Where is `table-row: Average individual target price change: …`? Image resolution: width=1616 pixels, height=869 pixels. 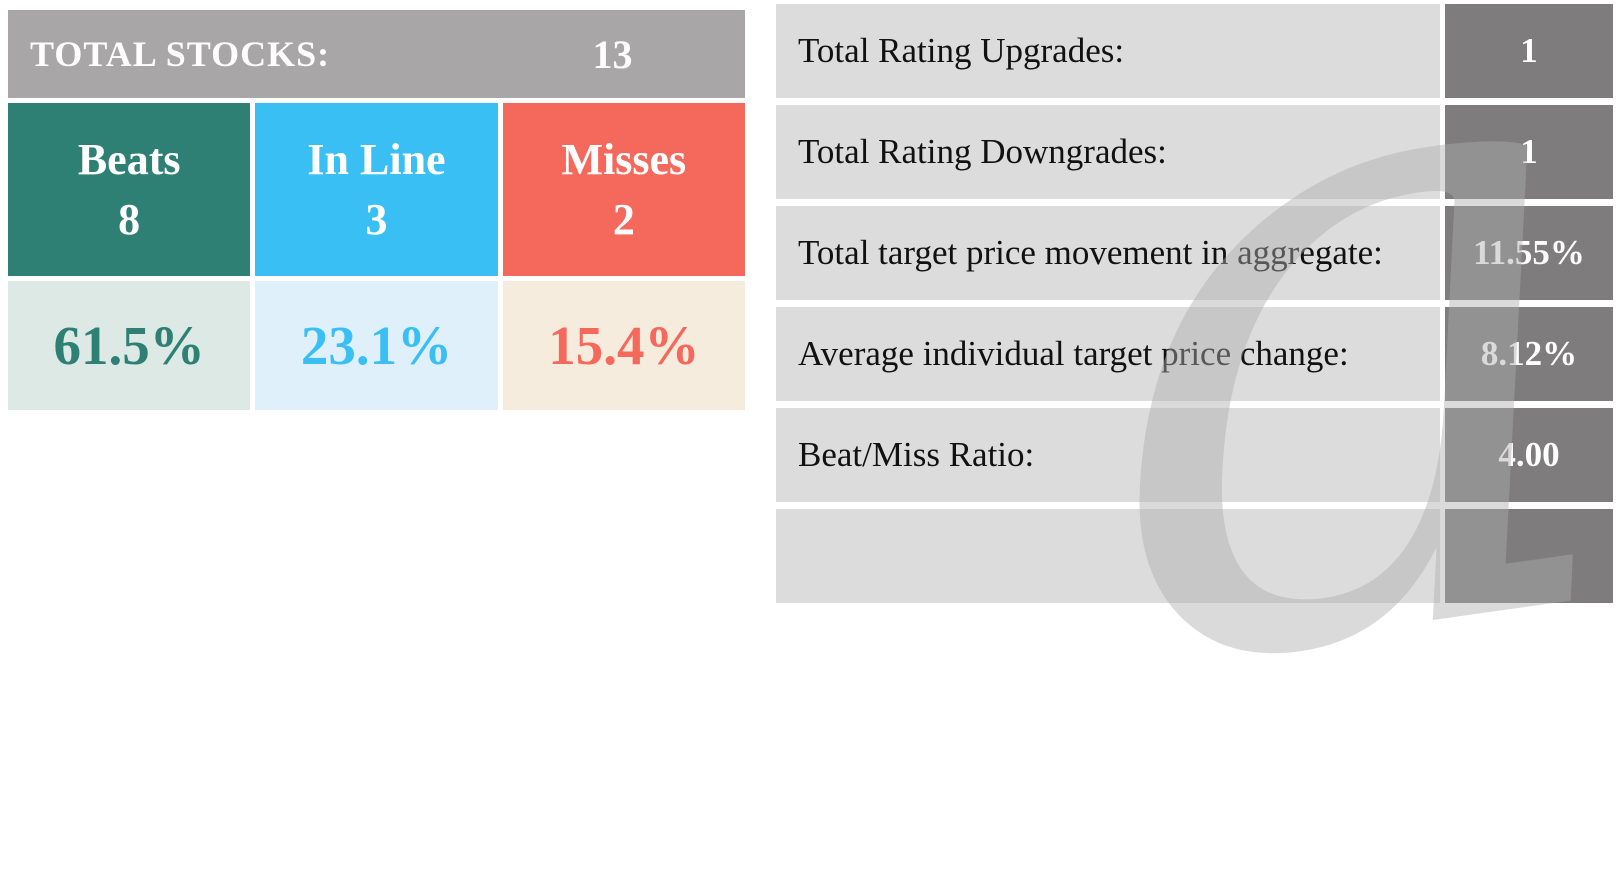 table-row: Average individual target price change: … is located at coordinates (1194, 354).